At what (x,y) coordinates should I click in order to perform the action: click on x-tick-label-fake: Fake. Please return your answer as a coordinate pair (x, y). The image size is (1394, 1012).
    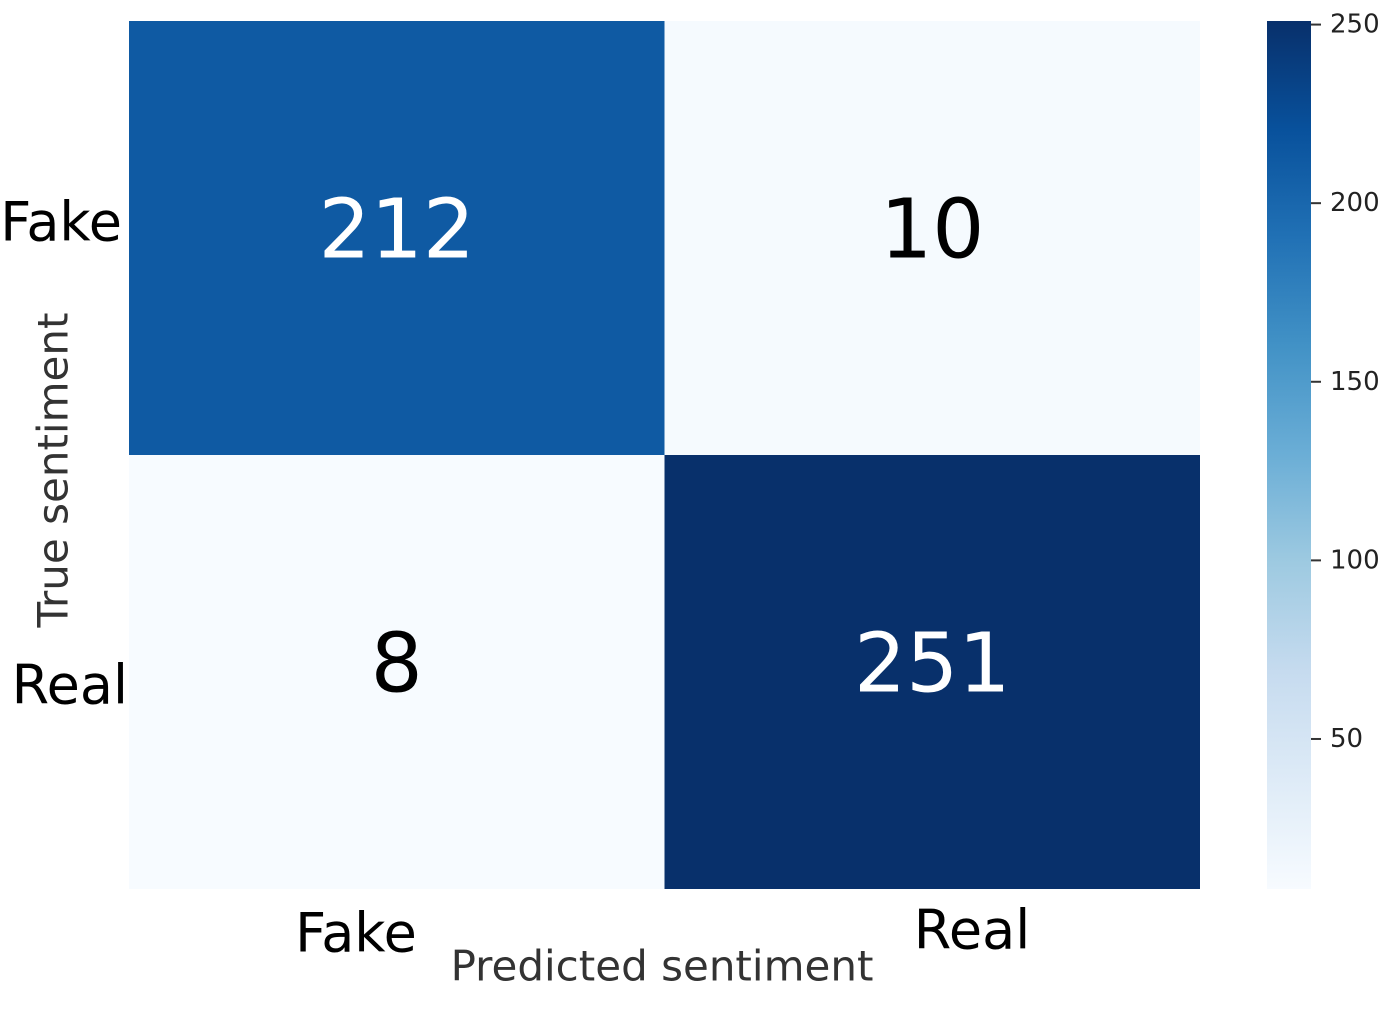
    Looking at the image, I should click on (356, 933).